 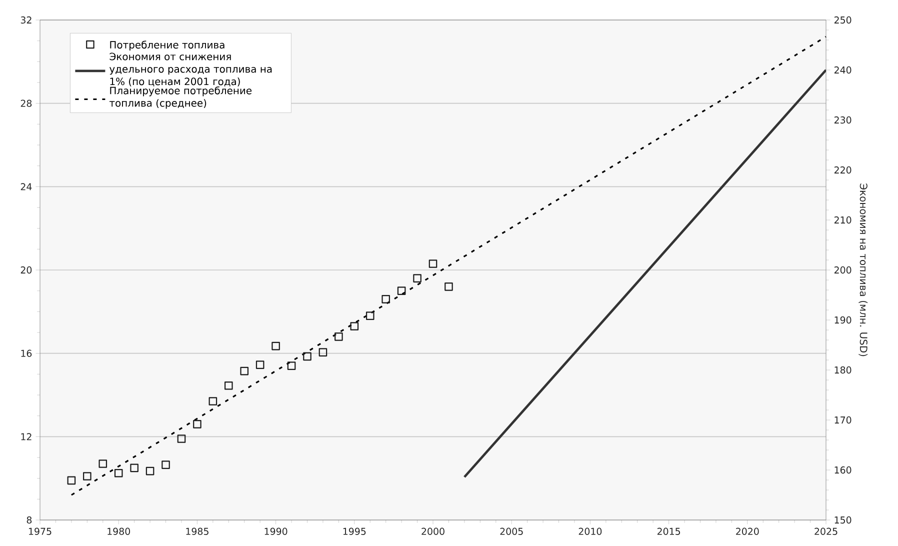 What do you see at coordinates (843, 270) in the screenshot?
I see `y2-tick-label: 200` at bounding box center [843, 270].